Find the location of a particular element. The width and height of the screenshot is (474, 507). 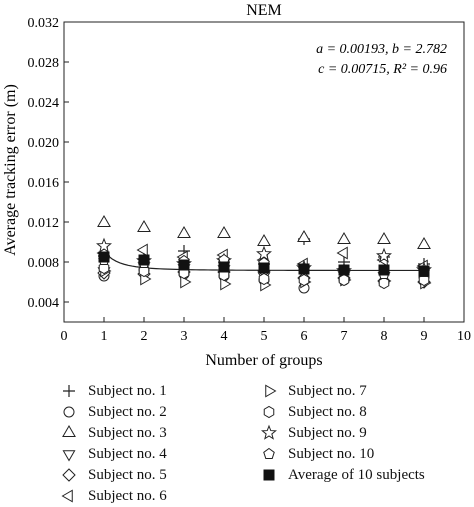

chart-title: NEM is located at coordinates (264, 10).